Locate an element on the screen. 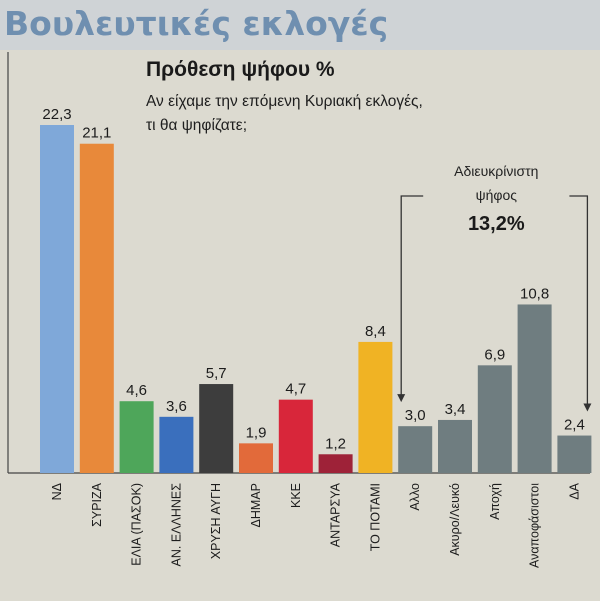 This screenshot has width=600, height=601. category-label-13: ΔΑ is located at coordinates (574, 490).